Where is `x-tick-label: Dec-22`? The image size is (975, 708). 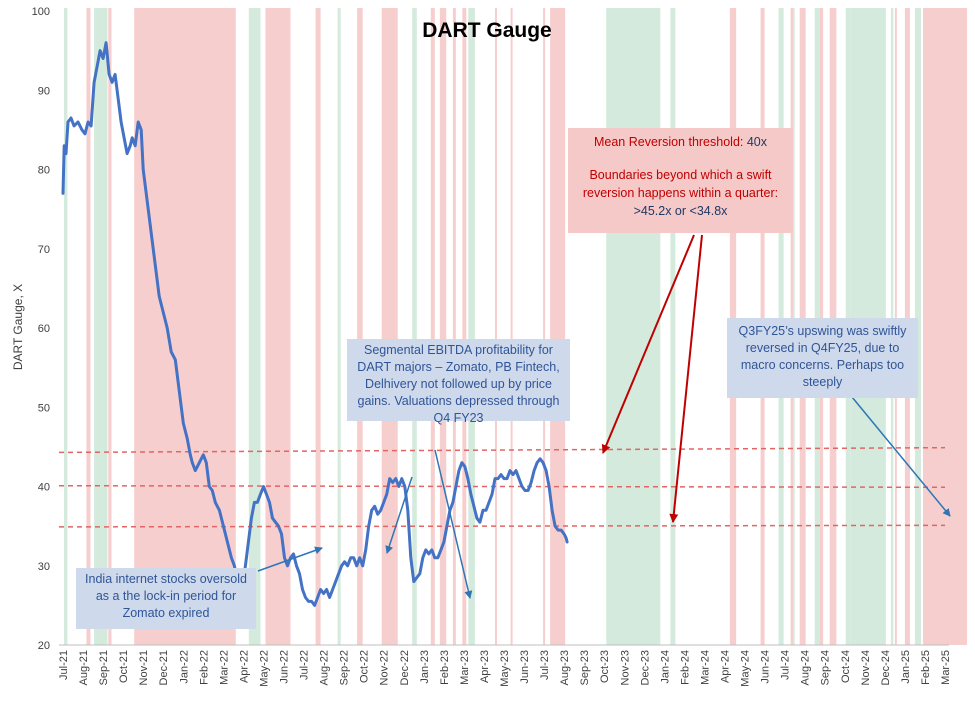
x-tick-label: Dec-22 is located at coordinates (405, 667).